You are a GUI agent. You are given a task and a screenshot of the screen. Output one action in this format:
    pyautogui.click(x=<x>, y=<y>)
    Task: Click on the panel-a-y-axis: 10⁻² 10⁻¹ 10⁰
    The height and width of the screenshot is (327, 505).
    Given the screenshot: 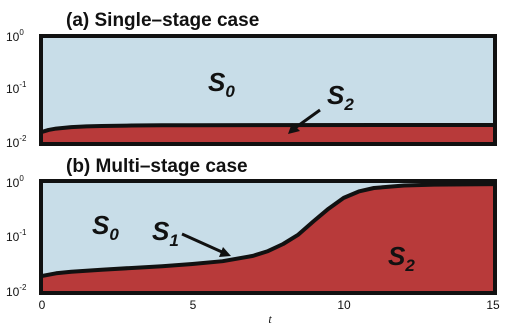 What is the action you would take?
    pyautogui.click(x=16, y=89)
    